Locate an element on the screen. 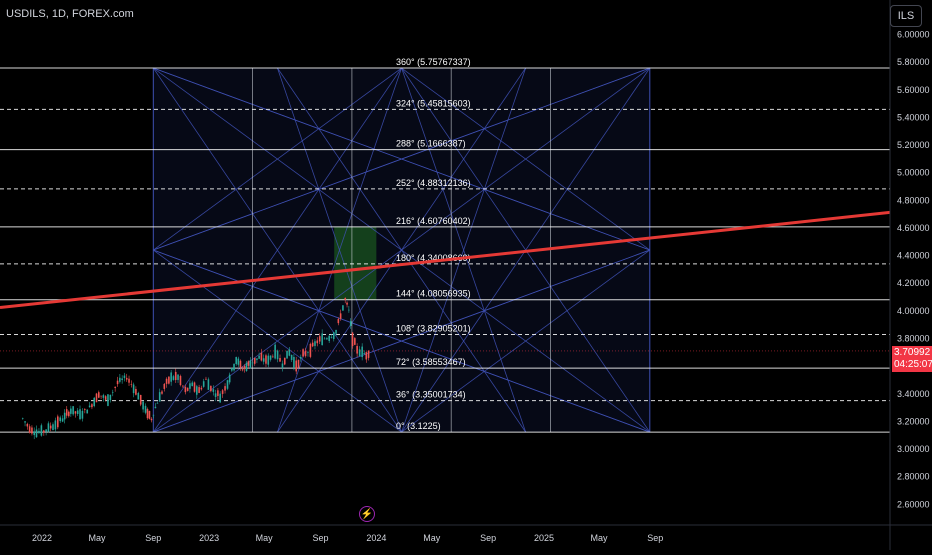 This screenshot has height=555, width=932. y-tick-label: 3.80000 is located at coordinates (913, 338).